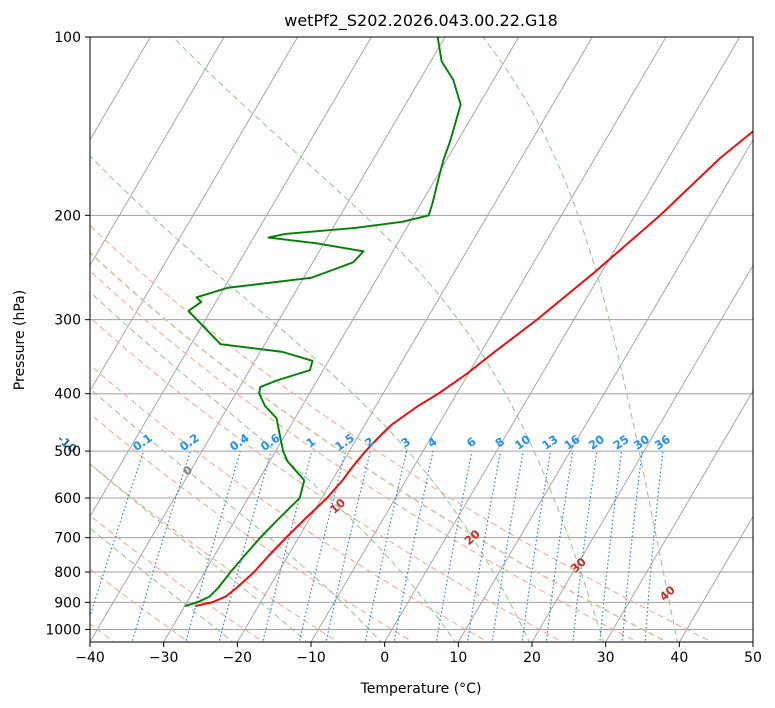 The width and height of the screenshot is (775, 708). I want to click on y-tick-label: 800, so click(67, 573).